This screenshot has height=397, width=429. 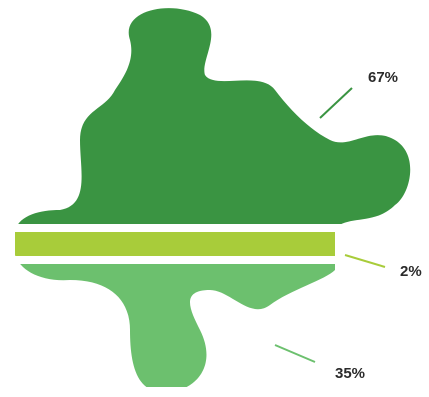 What do you see at coordinates (350, 373) in the screenshot?
I see `value-label: 35%` at bounding box center [350, 373].